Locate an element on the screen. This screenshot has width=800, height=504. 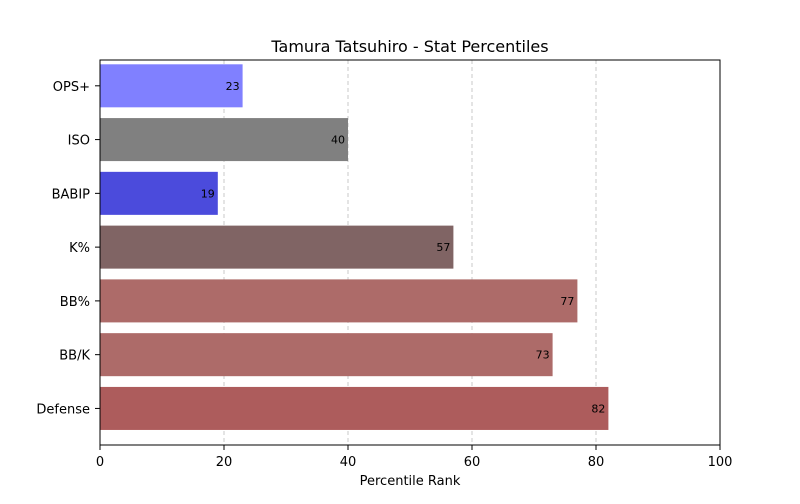
y-tick-label: BABIP is located at coordinates (71, 194).